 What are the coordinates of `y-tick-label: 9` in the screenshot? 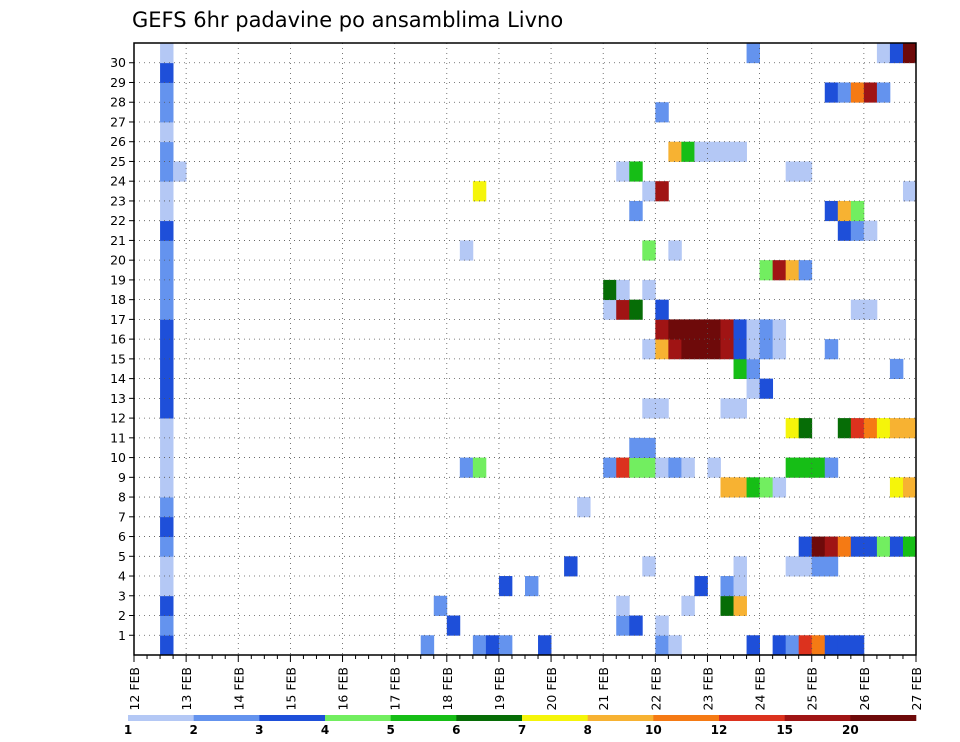 It's located at (122, 477).